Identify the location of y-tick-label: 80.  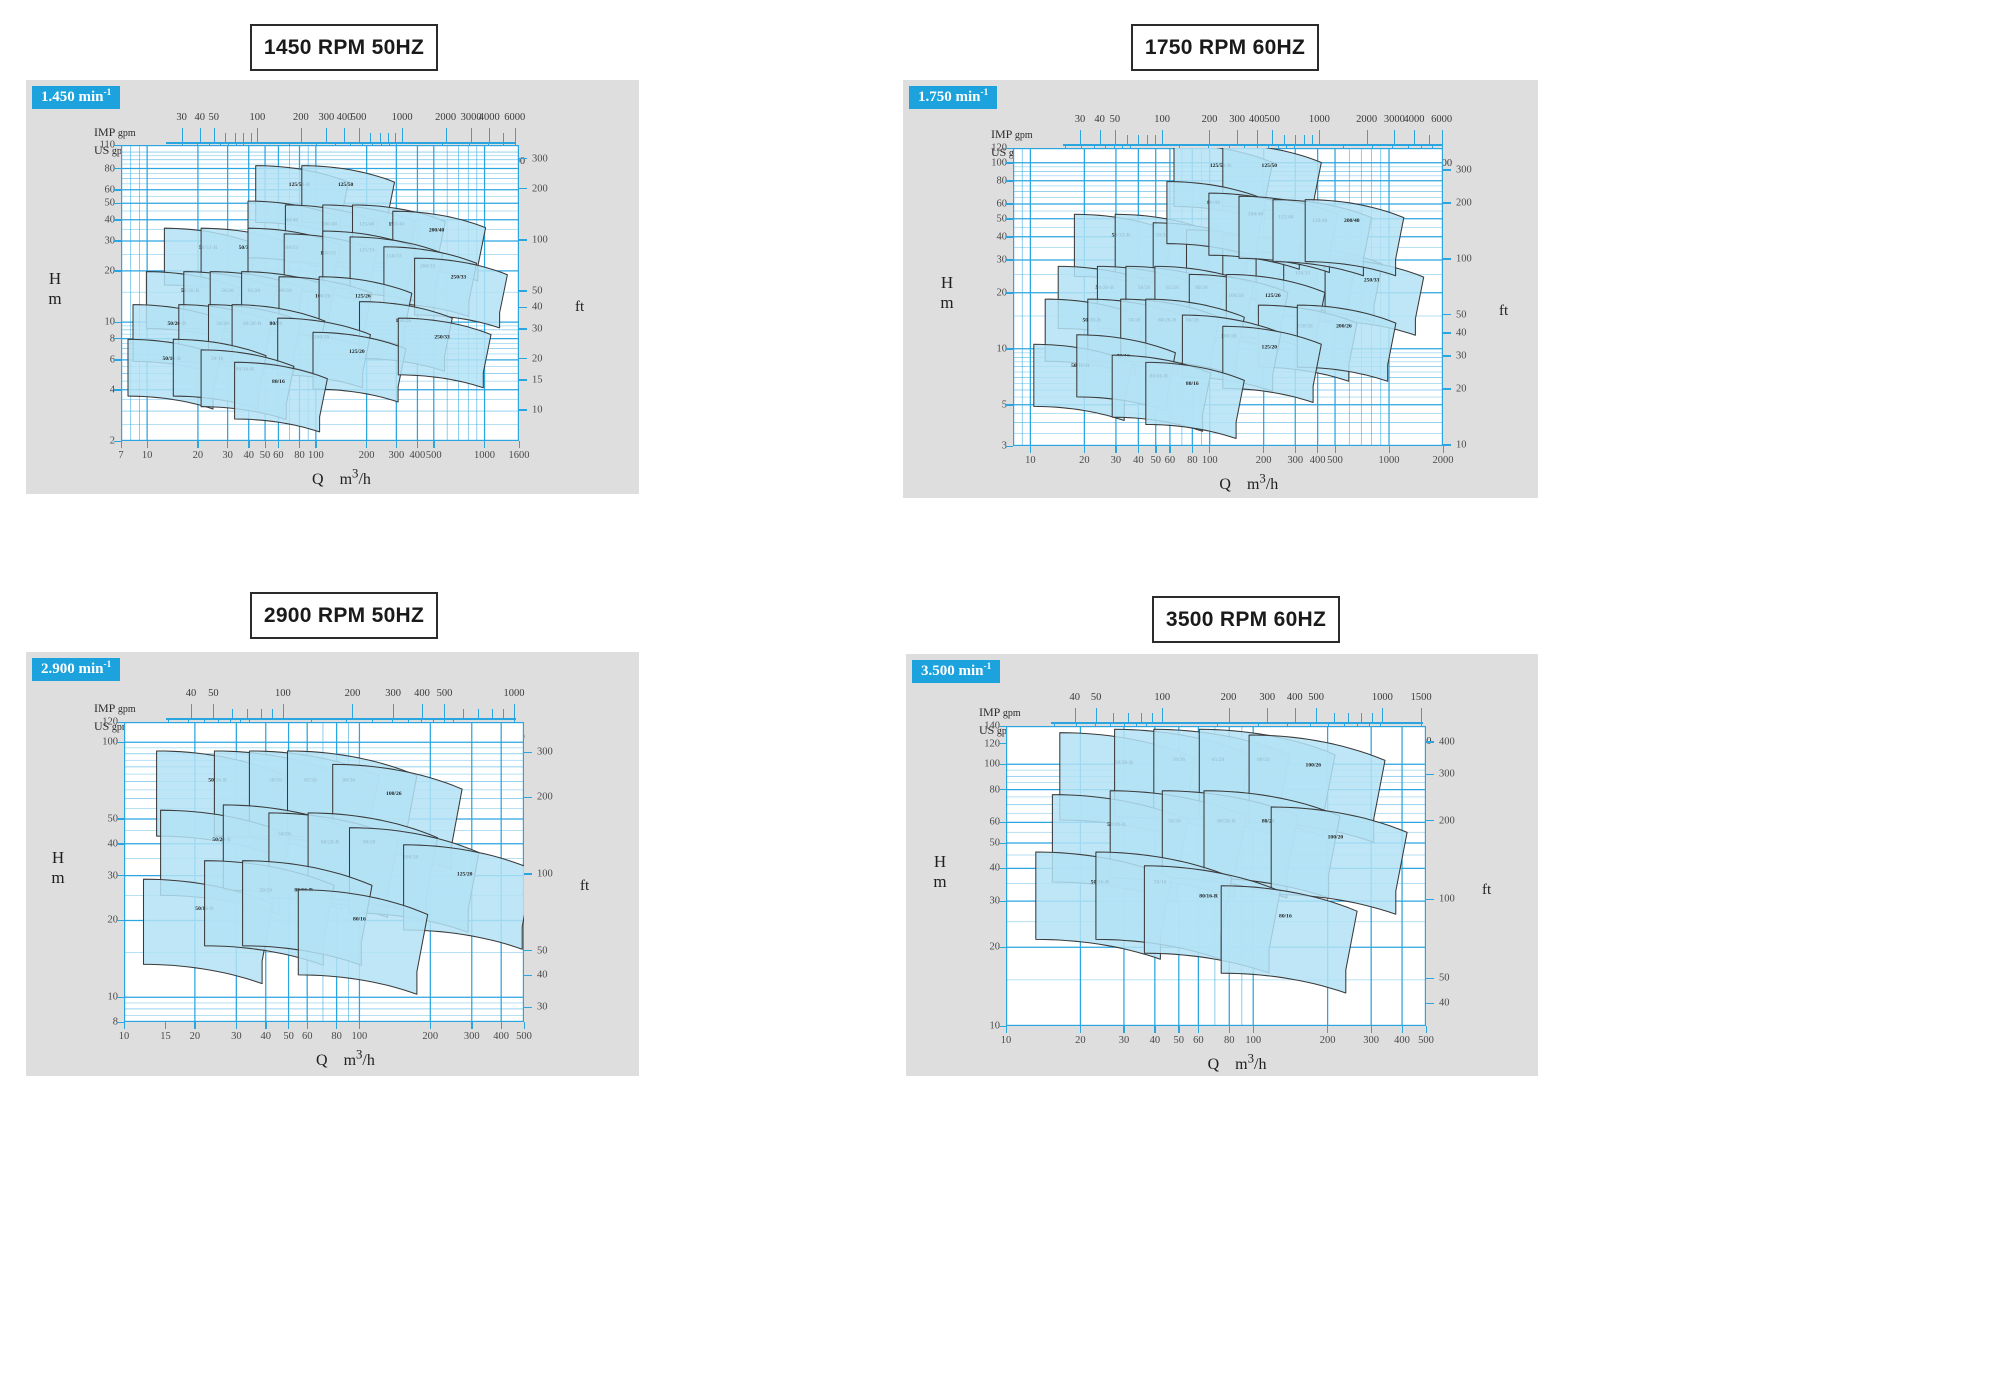
(110, 169).